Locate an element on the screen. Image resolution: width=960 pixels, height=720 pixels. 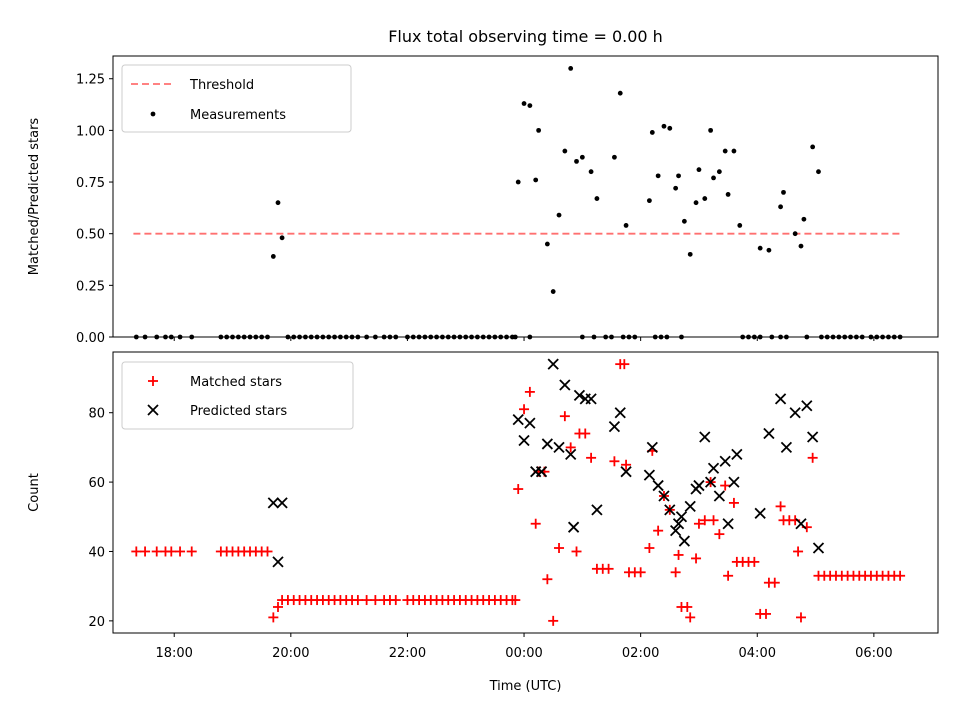
top-y-axis-label: Matched/Predicted stars is located at coordinates (34, 197).